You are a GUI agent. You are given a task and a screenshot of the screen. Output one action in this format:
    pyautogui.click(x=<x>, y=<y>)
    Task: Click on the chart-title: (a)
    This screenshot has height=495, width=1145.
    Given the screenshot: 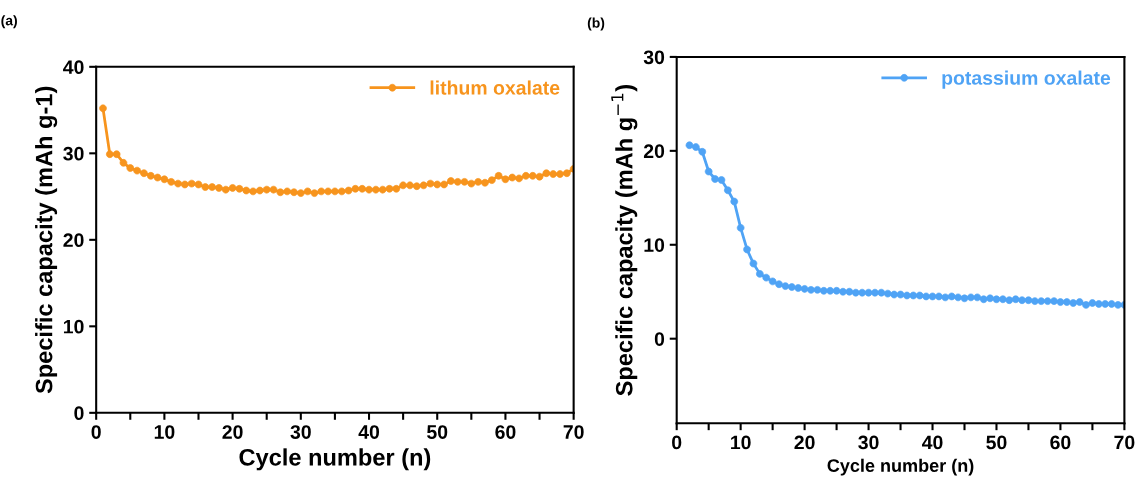 What is the action you would take?
    pyautogui.click(x=9, y=22)
    